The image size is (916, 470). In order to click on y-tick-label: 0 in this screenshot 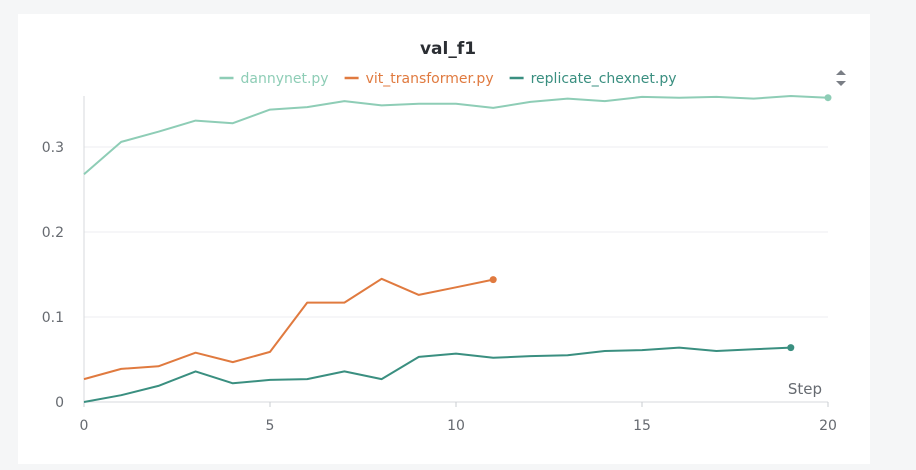, I will do `click(59, 403)`.